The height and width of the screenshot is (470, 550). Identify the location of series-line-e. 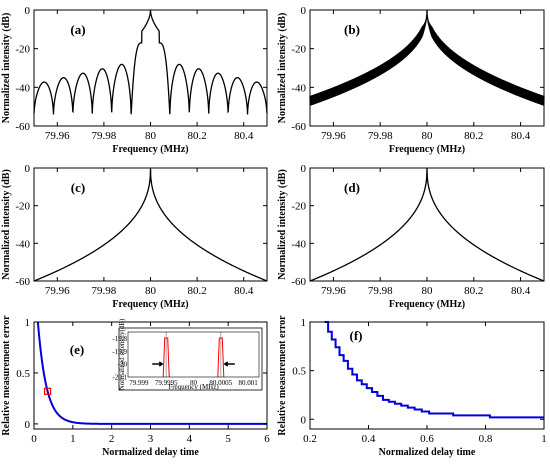
(151, 373).